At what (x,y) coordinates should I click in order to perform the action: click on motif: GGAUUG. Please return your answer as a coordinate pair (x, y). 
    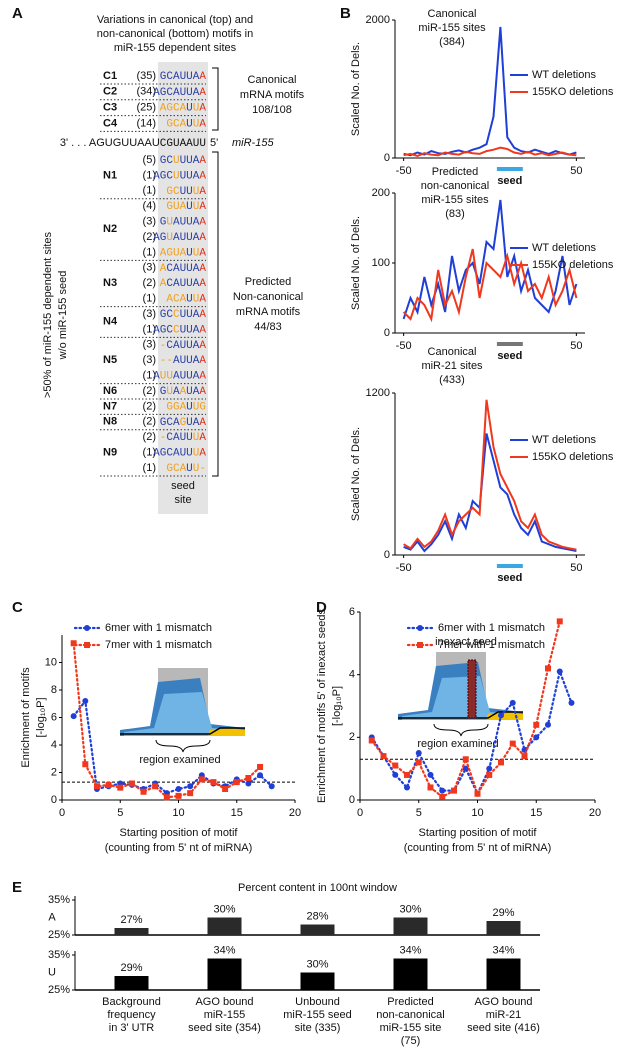
    Looking at the image, I should click on (186, 407).